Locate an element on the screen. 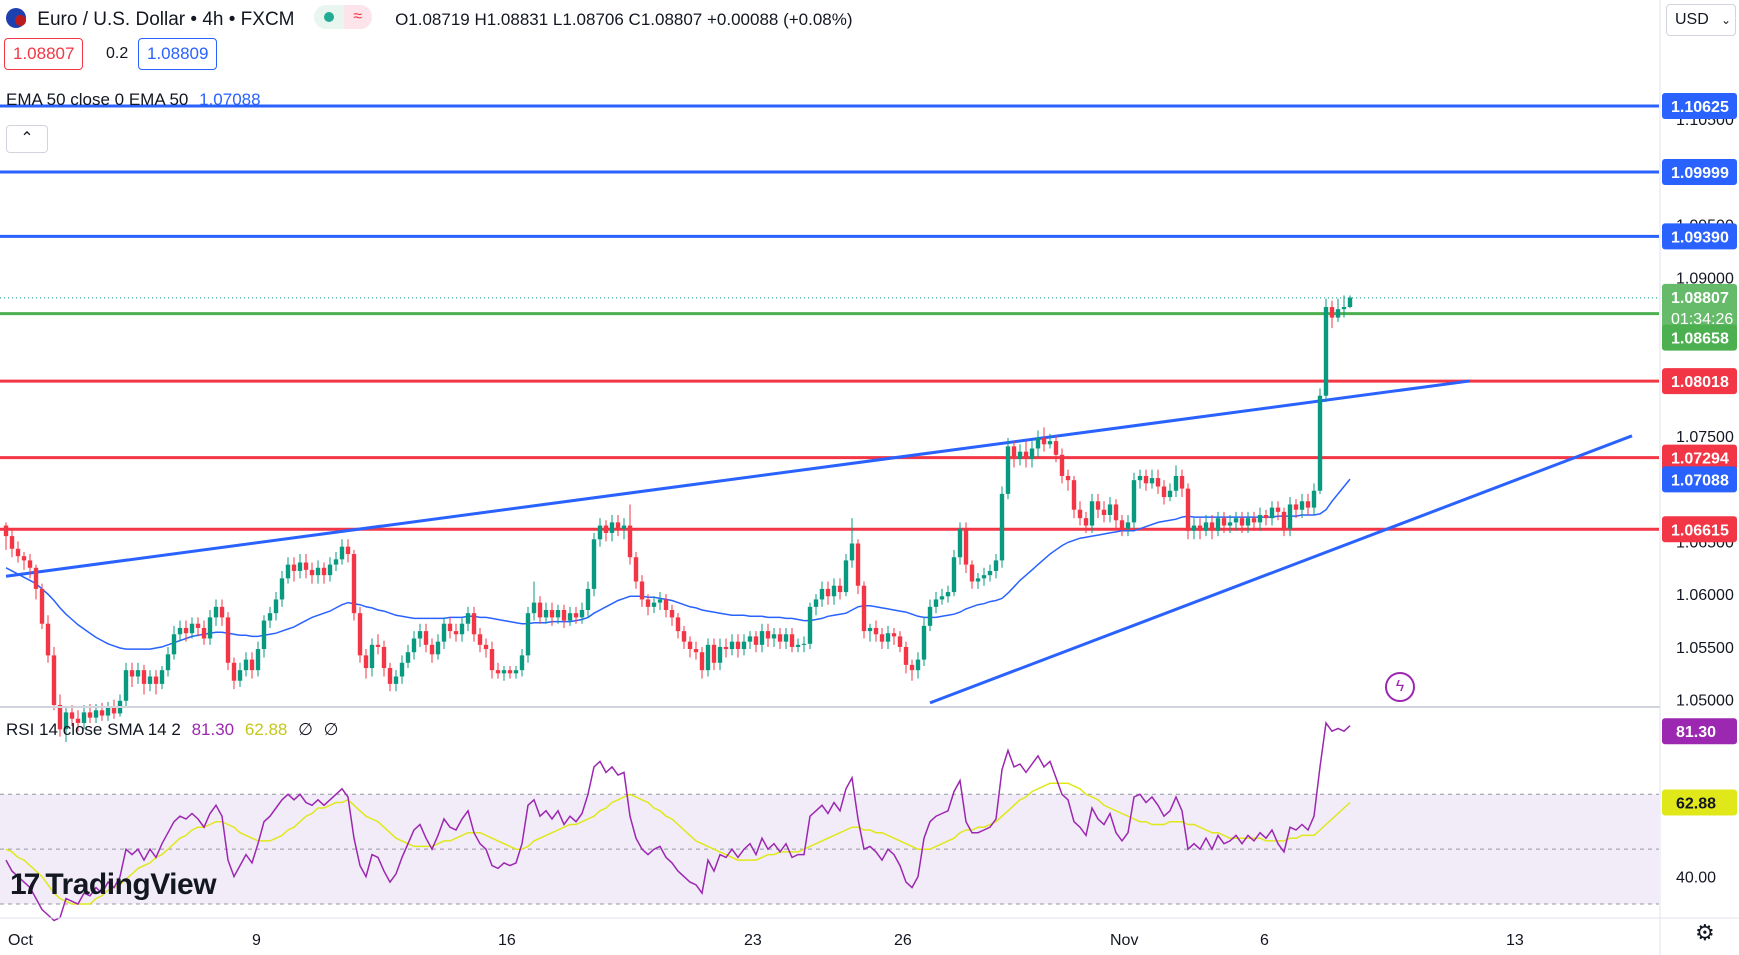 The height and width of the screenshot is (955, 1739). currency-selector: USD ⌄ is located at coordinates (1701, 20).